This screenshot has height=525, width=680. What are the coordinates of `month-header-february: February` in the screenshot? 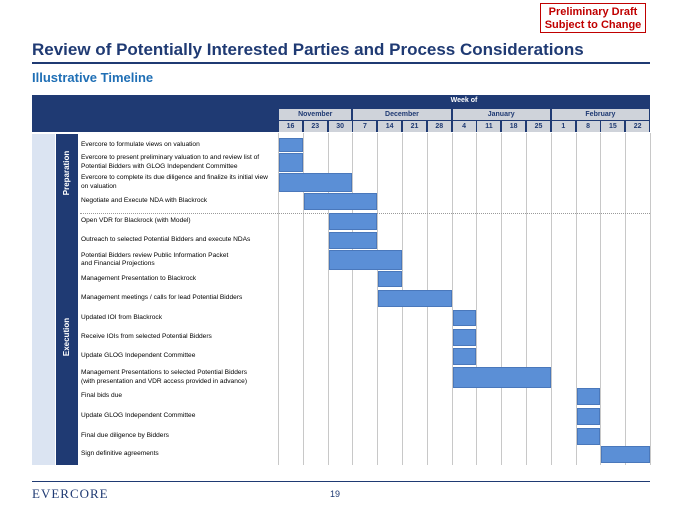 It's located at (600, 114).